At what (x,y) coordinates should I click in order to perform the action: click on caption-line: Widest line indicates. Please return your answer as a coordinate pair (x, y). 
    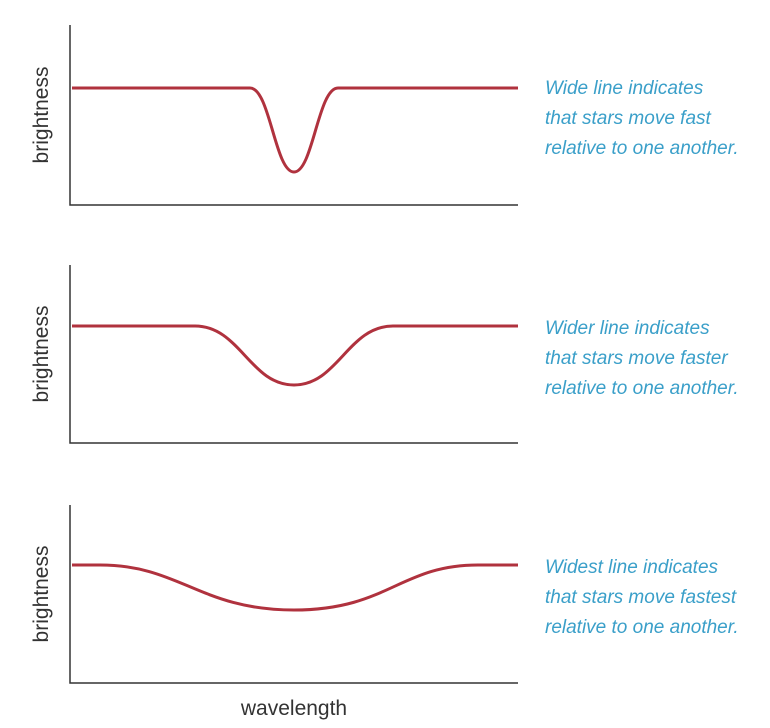
    Looking at the image, I should click on (632, 567).